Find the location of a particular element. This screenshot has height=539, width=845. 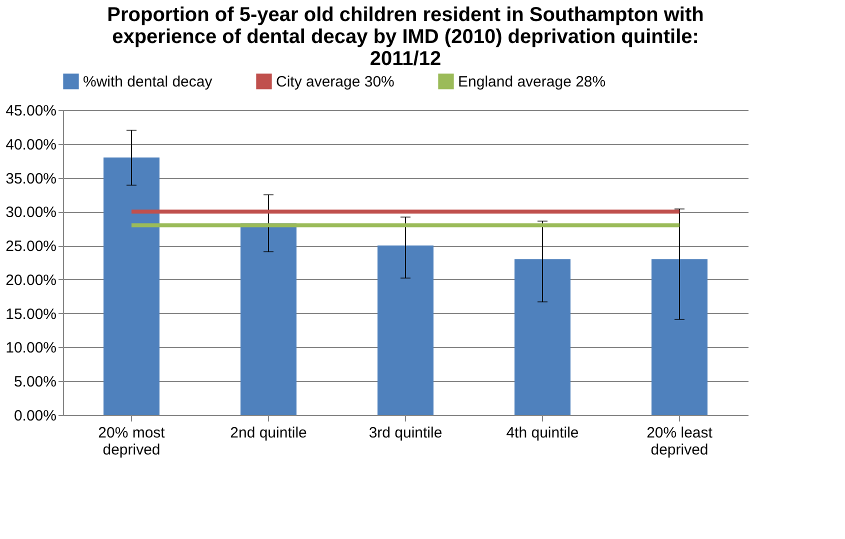

legend-label: %with dental decay is located at coordinates (148, 81).